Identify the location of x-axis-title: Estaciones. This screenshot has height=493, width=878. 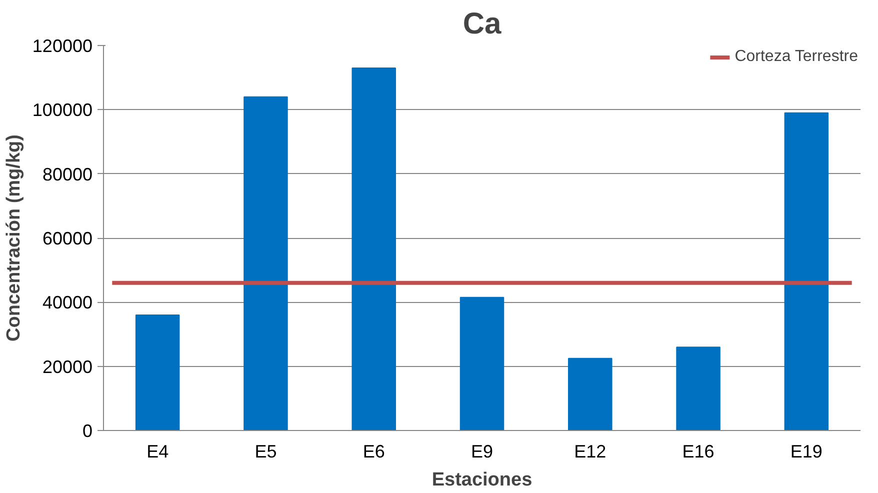
(482, 480).